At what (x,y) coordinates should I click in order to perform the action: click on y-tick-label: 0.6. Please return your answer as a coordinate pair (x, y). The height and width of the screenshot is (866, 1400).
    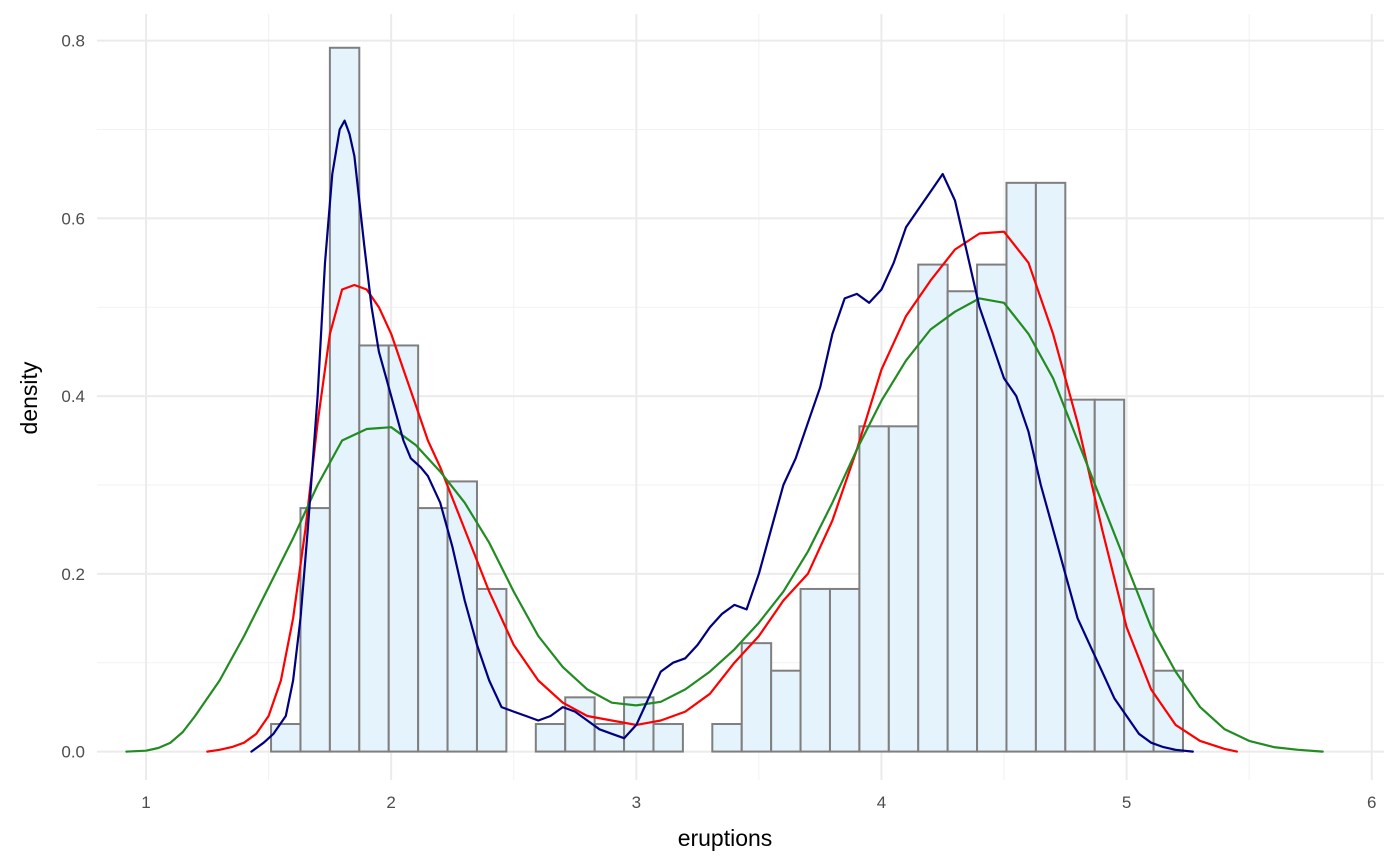
    Looking at the image, I should click on (73, 218).